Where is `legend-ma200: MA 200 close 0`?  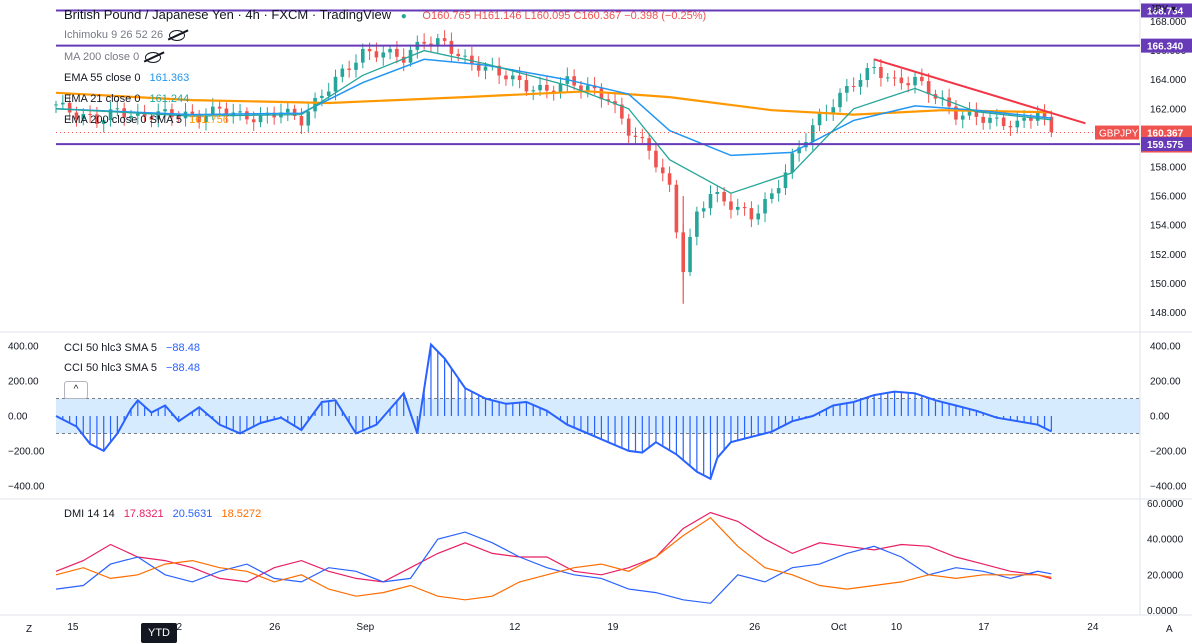 legend-ma200: MA 200 close 0 is located at coordinates (113, 57).